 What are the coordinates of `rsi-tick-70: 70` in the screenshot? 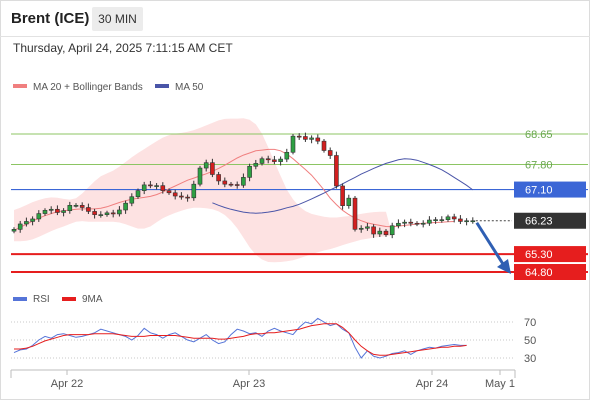 It's located at (530, 323).